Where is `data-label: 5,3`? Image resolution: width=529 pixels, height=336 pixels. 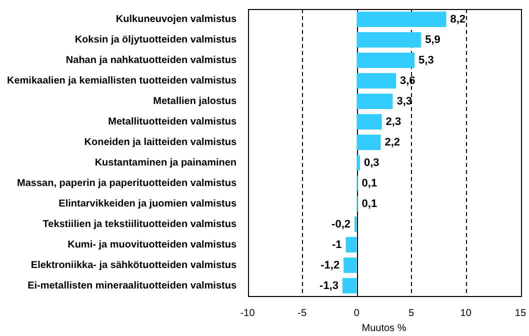
data-label: 5,3 is located at coordinates (426, 60).